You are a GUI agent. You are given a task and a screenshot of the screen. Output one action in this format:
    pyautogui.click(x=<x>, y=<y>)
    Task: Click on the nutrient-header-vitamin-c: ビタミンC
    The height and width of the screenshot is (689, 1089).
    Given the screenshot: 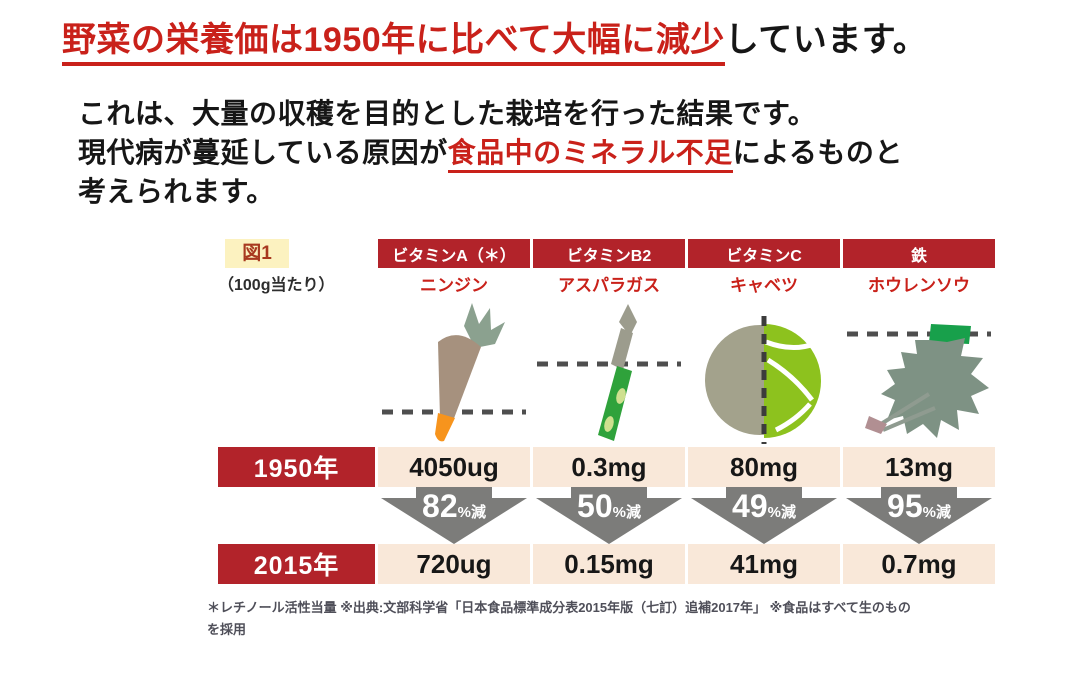 What is the action you would take?
    pyautogui.click(x=764, y=253)
    